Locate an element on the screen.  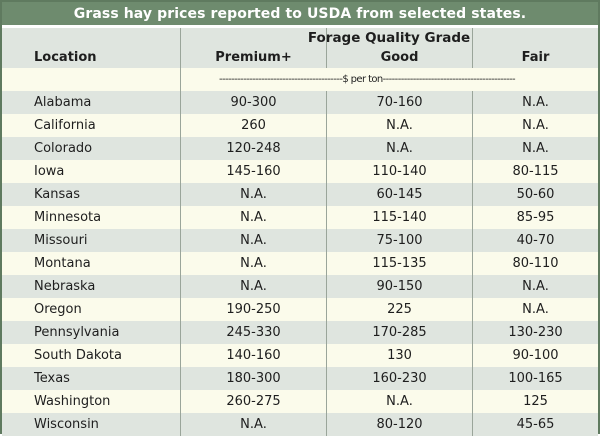
units-spacer is located at coordinates (91, 79).